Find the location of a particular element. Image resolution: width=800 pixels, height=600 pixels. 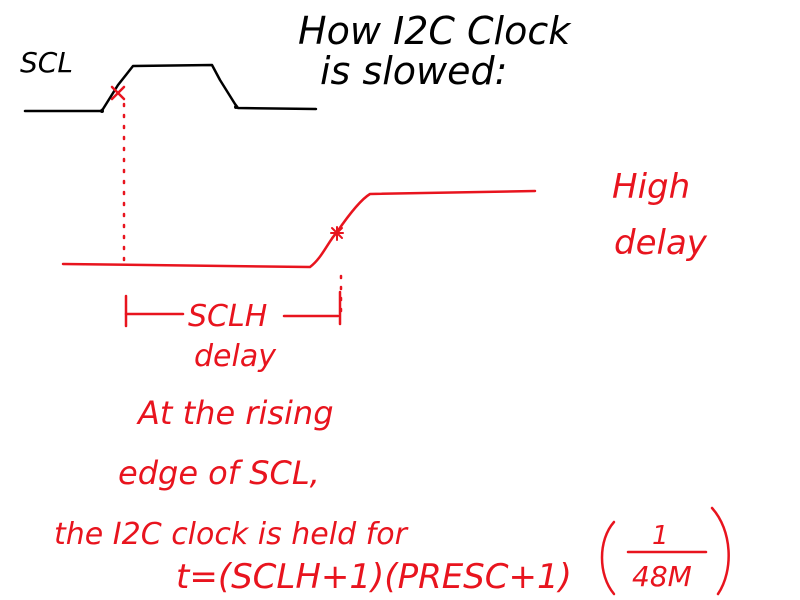

explanation-line-2: edge of SCL, is located at coordinates (219, 473).